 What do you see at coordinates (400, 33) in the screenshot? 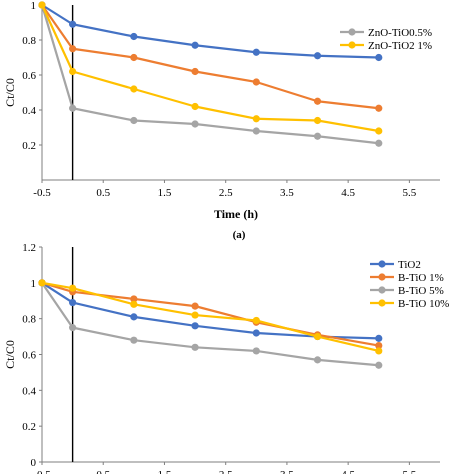
I see `legend-label: ZnO-TiO0.5%` at bounding box center [400, 33].